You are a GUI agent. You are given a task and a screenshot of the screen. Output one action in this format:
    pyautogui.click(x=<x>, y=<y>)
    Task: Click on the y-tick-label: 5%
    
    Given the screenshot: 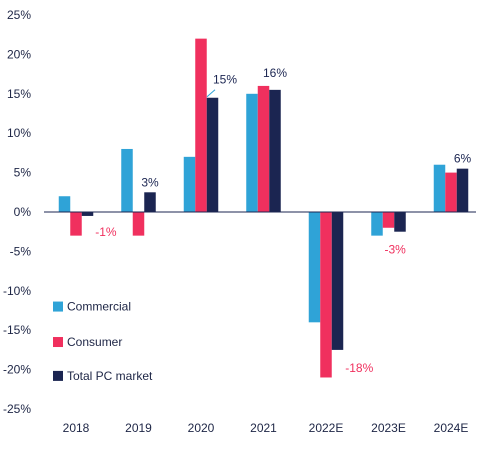 What is the action you would take?
    pyautogui.click(x=23, y=173)
    